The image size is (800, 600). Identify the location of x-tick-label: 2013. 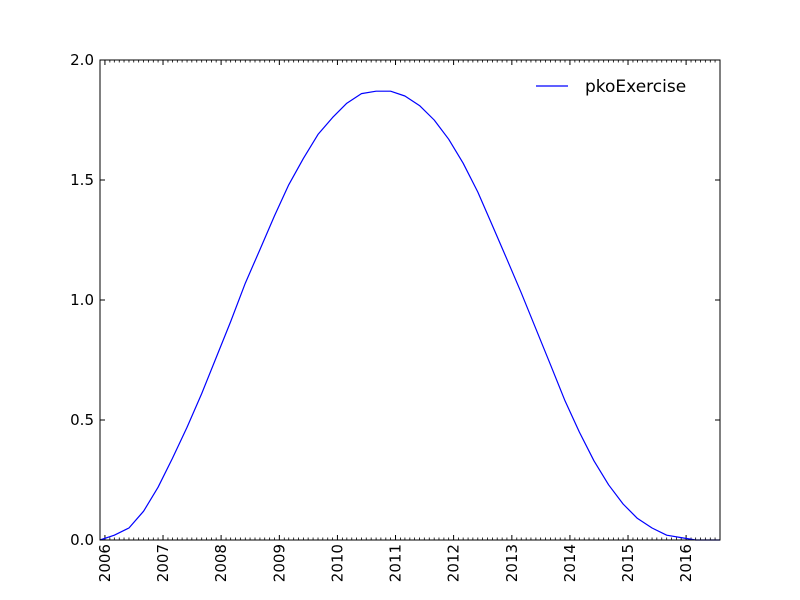
(512, 563).